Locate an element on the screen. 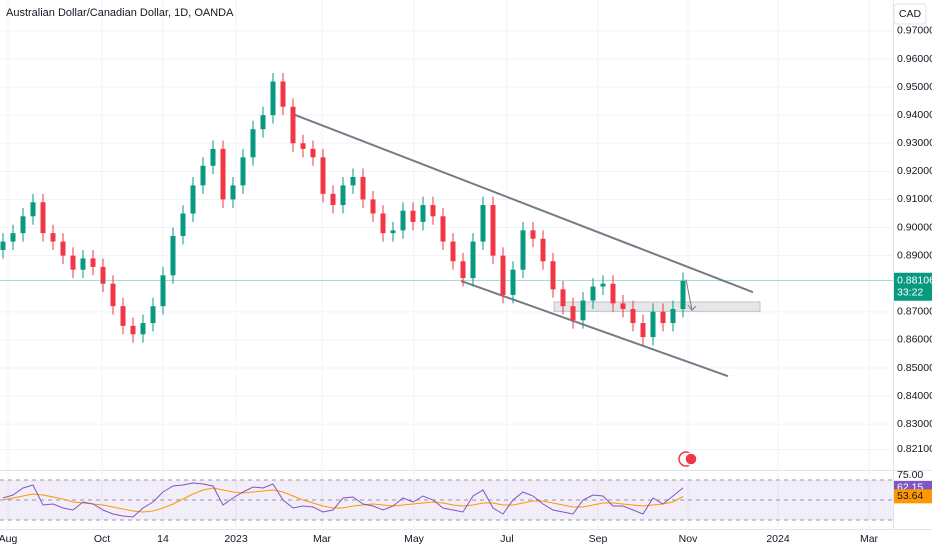 Image resolution: width=932 pixels, height=550 pixels. y-tick-label: 0.84000 is located at coordinates (914, 396).